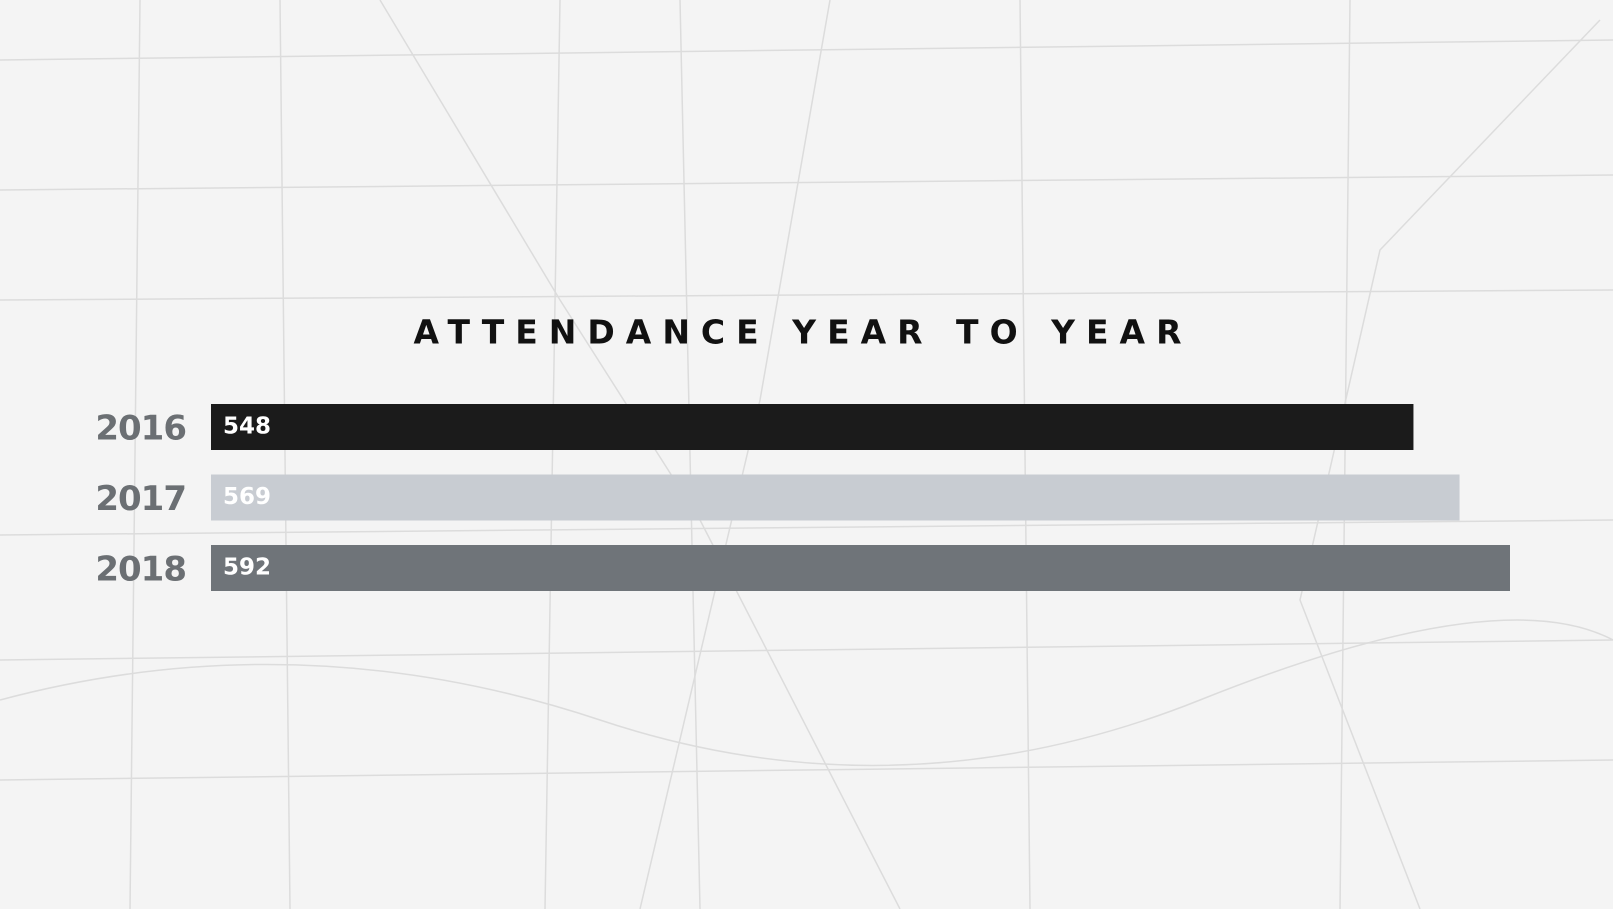  What do you see at coordinates (247, 427) in the screenshot?
I see `value-label: 548` at bounding box center [247, 427].